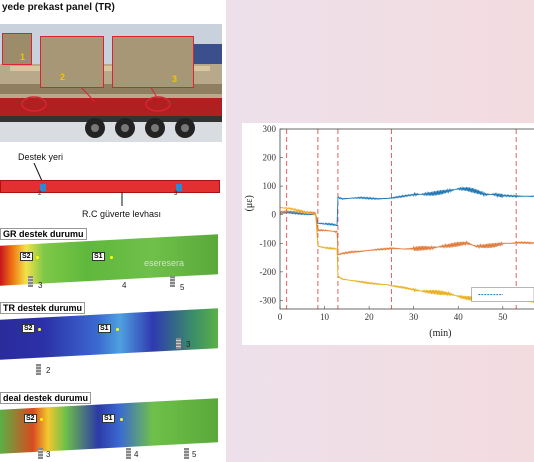 This screenshot has height=462, width=534. What do you see at coordinates (503, 317) in the screenshot?
I see `x-tick-label-5: 50` at bounding box center [503, 317].